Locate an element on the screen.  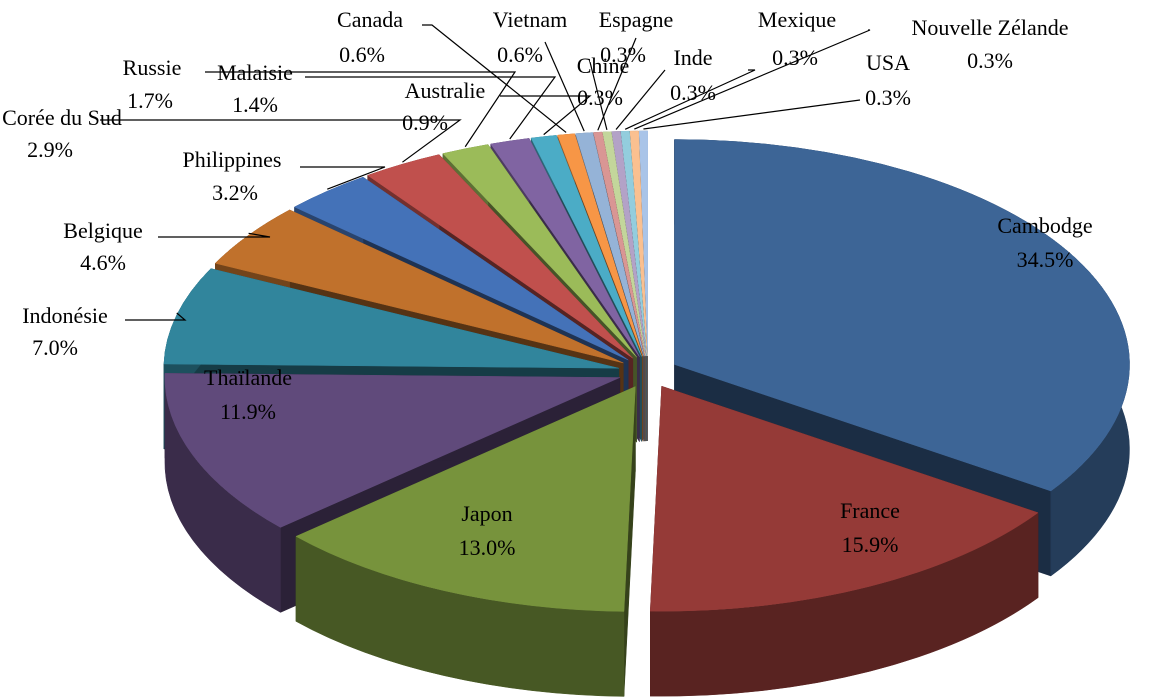
category-label: Malaisie is located at coordinates (255, 72).